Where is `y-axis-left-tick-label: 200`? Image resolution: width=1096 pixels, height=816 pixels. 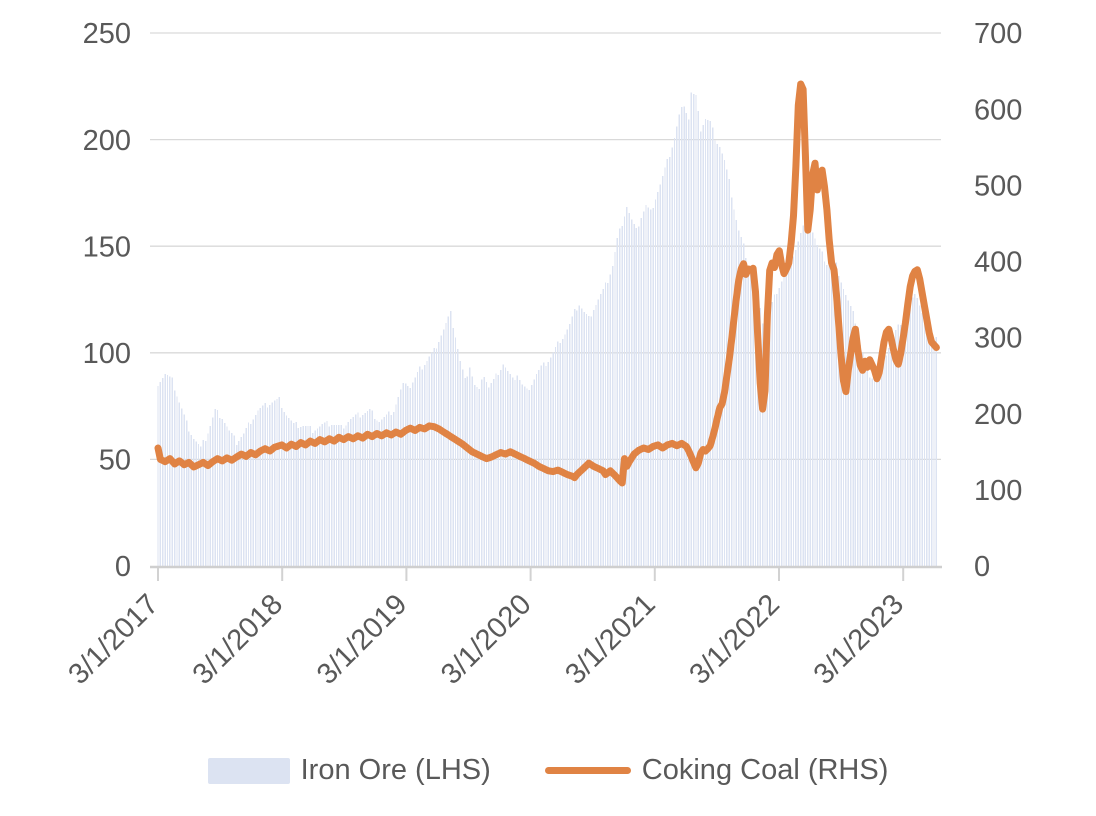
y-axis-left-tick-label: 200 is located at coordinates (107, 141).